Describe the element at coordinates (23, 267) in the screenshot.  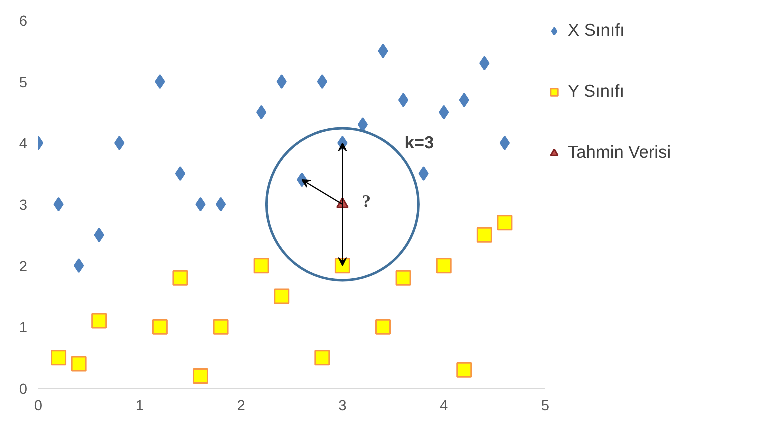
I see `y-tick-label: 2` at that location.